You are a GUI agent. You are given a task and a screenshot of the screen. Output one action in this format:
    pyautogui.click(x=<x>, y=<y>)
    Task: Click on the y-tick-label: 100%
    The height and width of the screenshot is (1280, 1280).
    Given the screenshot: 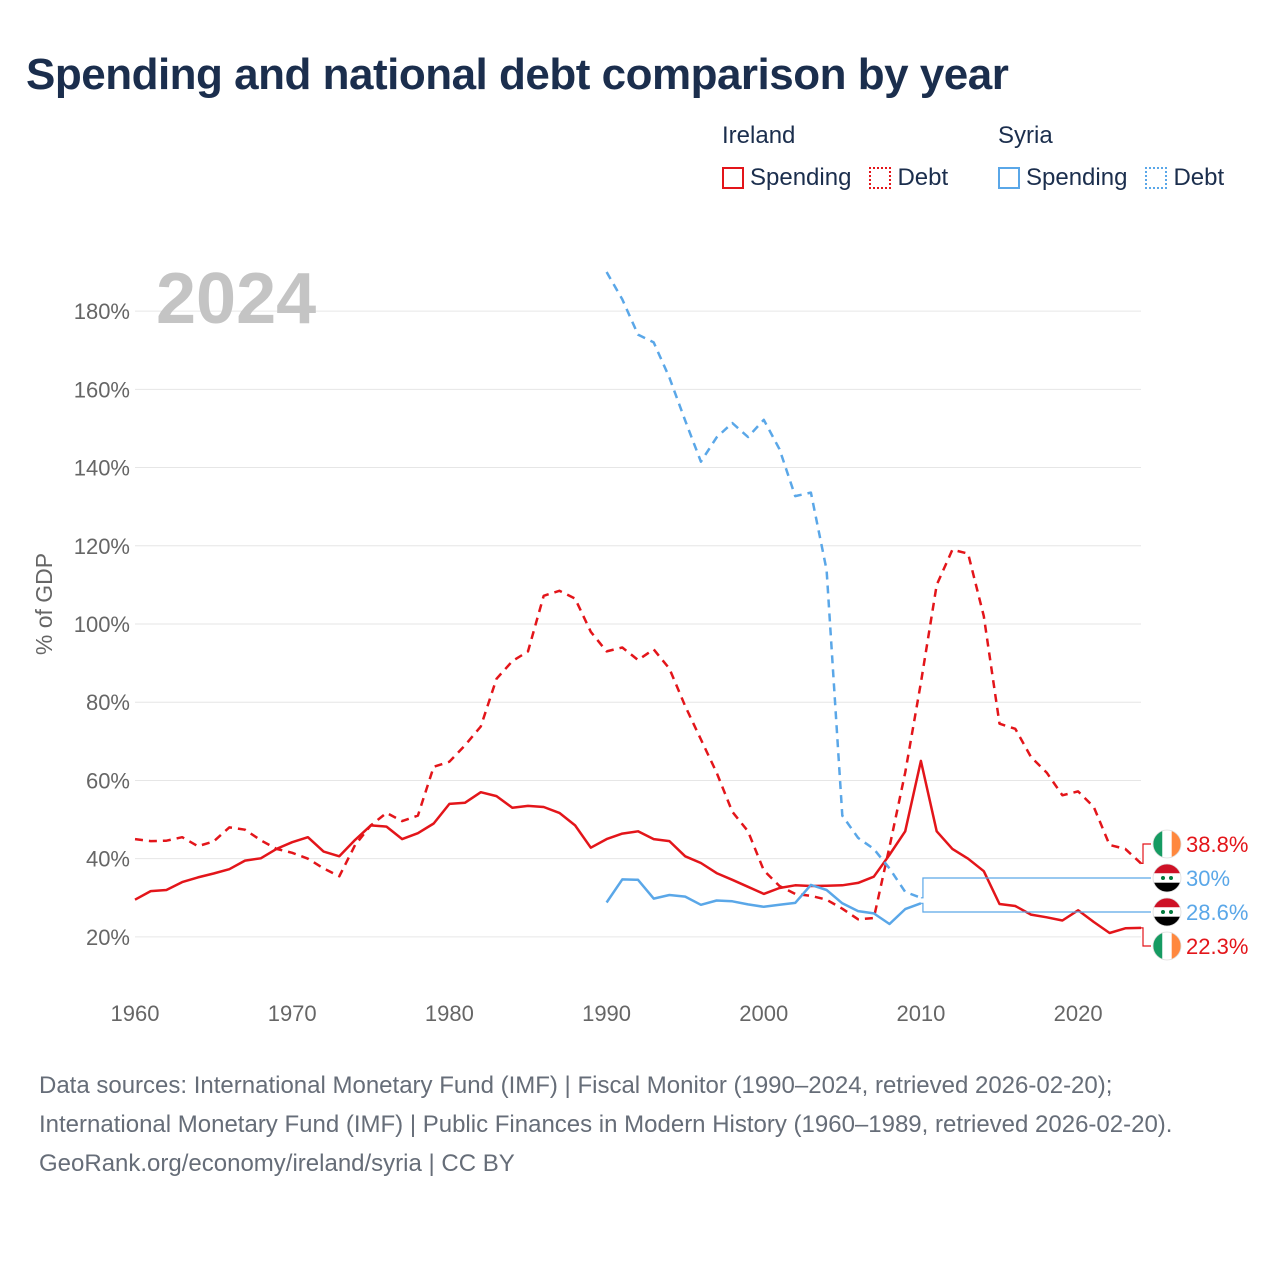 What is the action you would take?
    pyautogui.click(x=102, y=624)
    